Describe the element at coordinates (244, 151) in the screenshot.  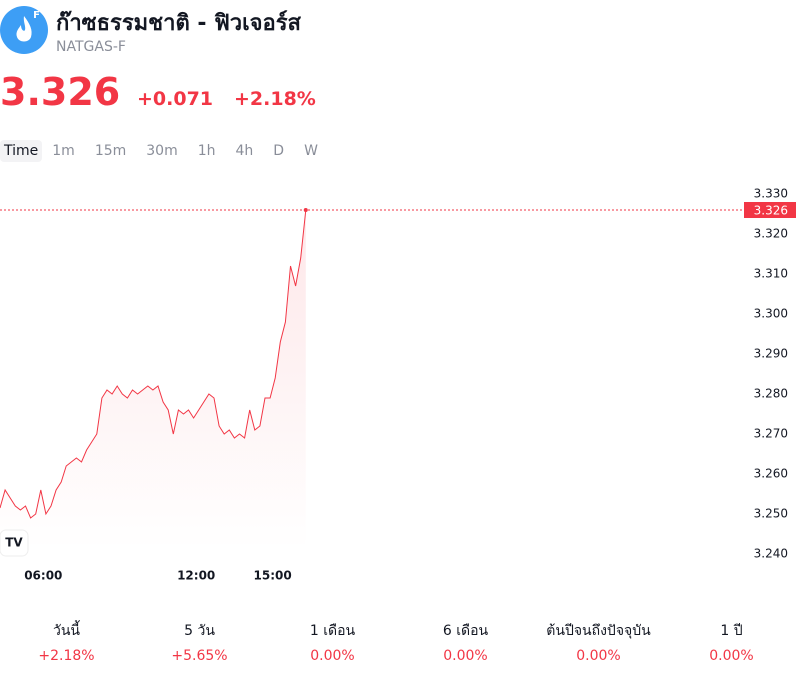
I see `timeframe-tab: 4h` at that location.